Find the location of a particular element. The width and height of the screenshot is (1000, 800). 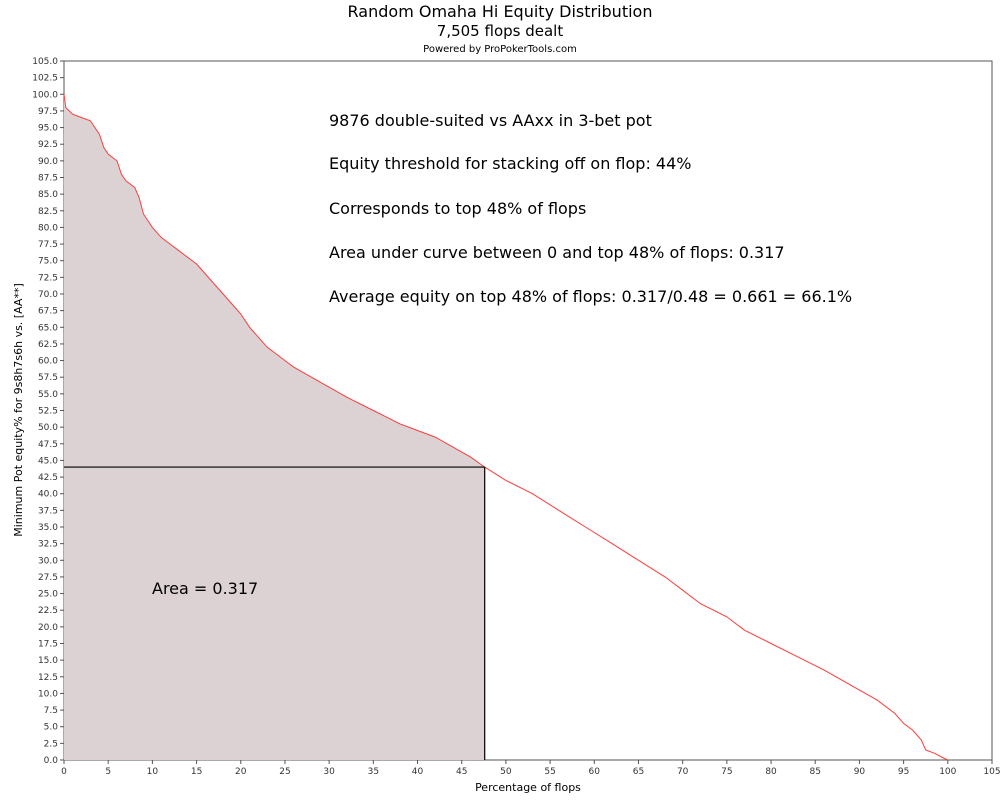

x-tick-label: 100 is located at coordinates (947, 772).